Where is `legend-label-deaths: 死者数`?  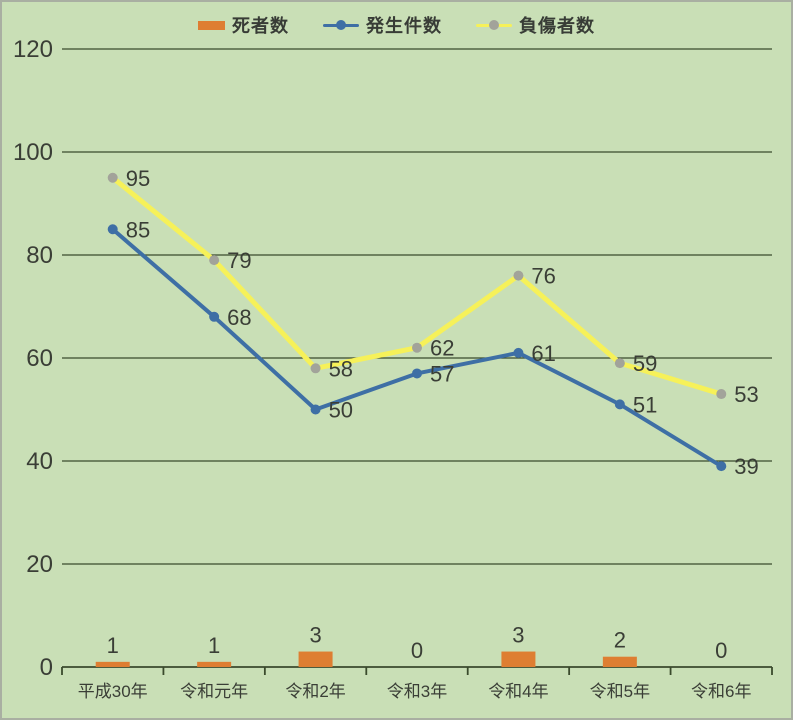
legend-label-deaths: 死者数 is located at coordinates (260, 26).